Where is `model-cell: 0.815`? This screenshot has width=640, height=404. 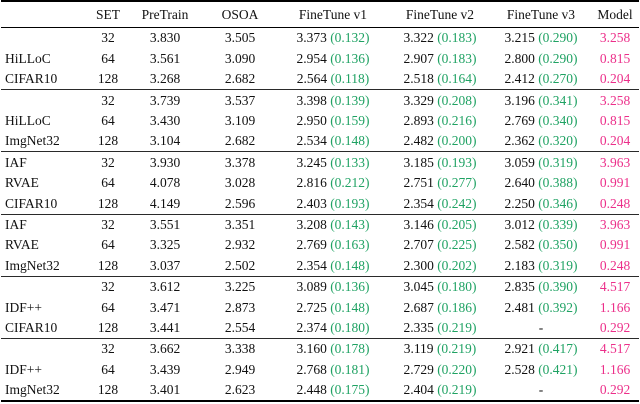
model-cell: 0.815 is located at coordinates (615, 120).